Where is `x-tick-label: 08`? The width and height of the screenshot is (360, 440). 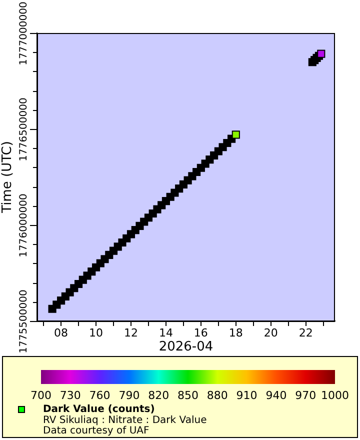
x-tick-label: 08 is located at coordinates (61, 333).